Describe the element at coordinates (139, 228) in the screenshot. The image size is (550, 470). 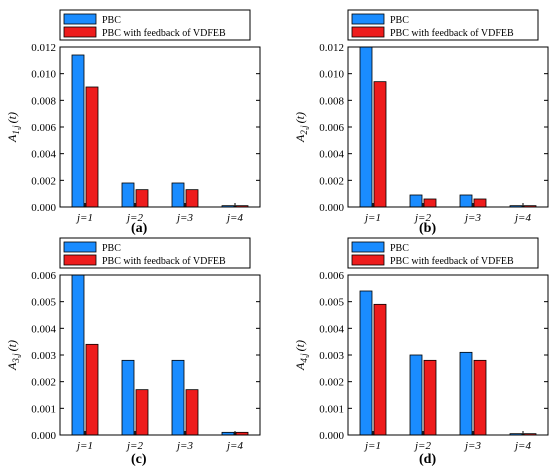
I see `panel-label: (a)` at that location.